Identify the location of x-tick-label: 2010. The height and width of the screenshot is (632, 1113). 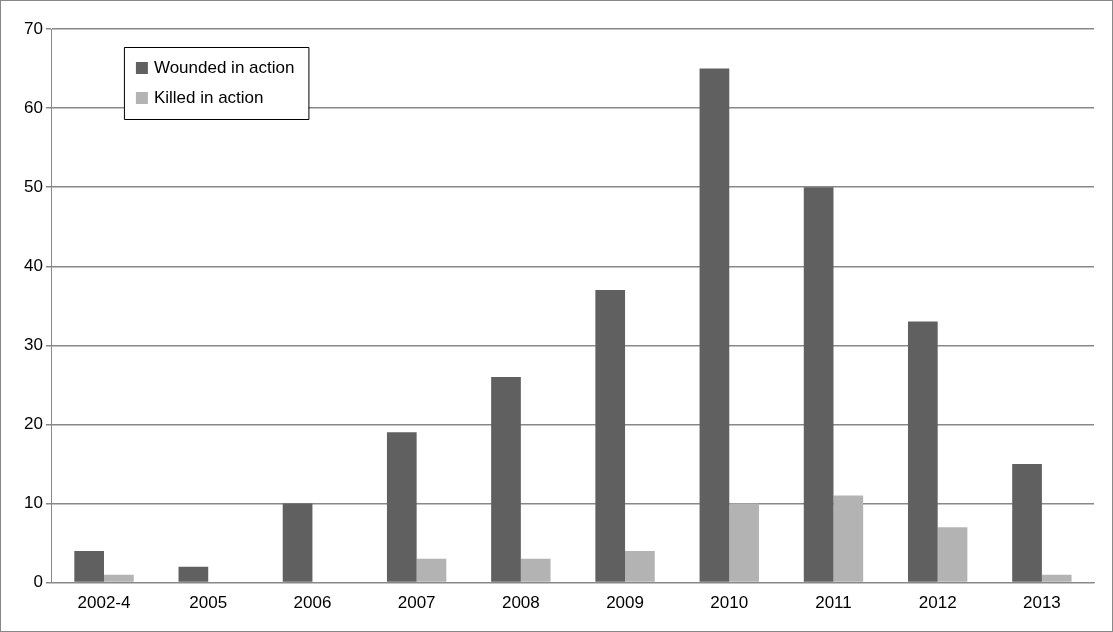
(729, 603).